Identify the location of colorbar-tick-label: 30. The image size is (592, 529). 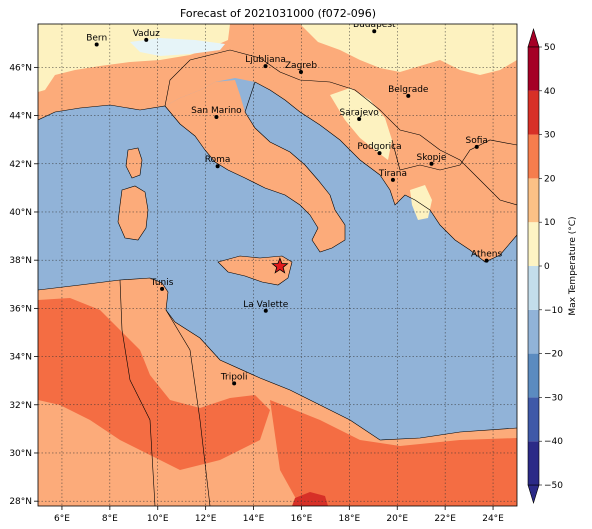
(550, 136).